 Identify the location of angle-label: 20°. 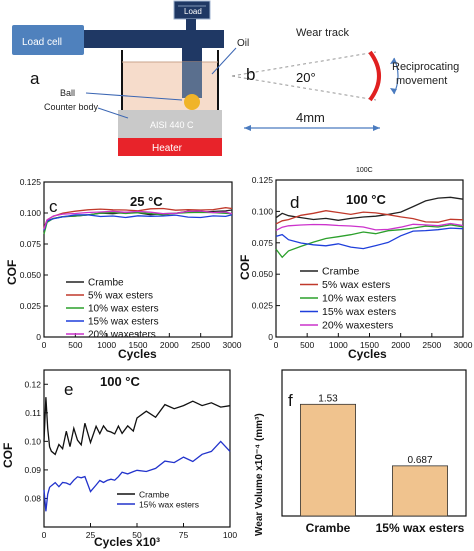
(306, 77).